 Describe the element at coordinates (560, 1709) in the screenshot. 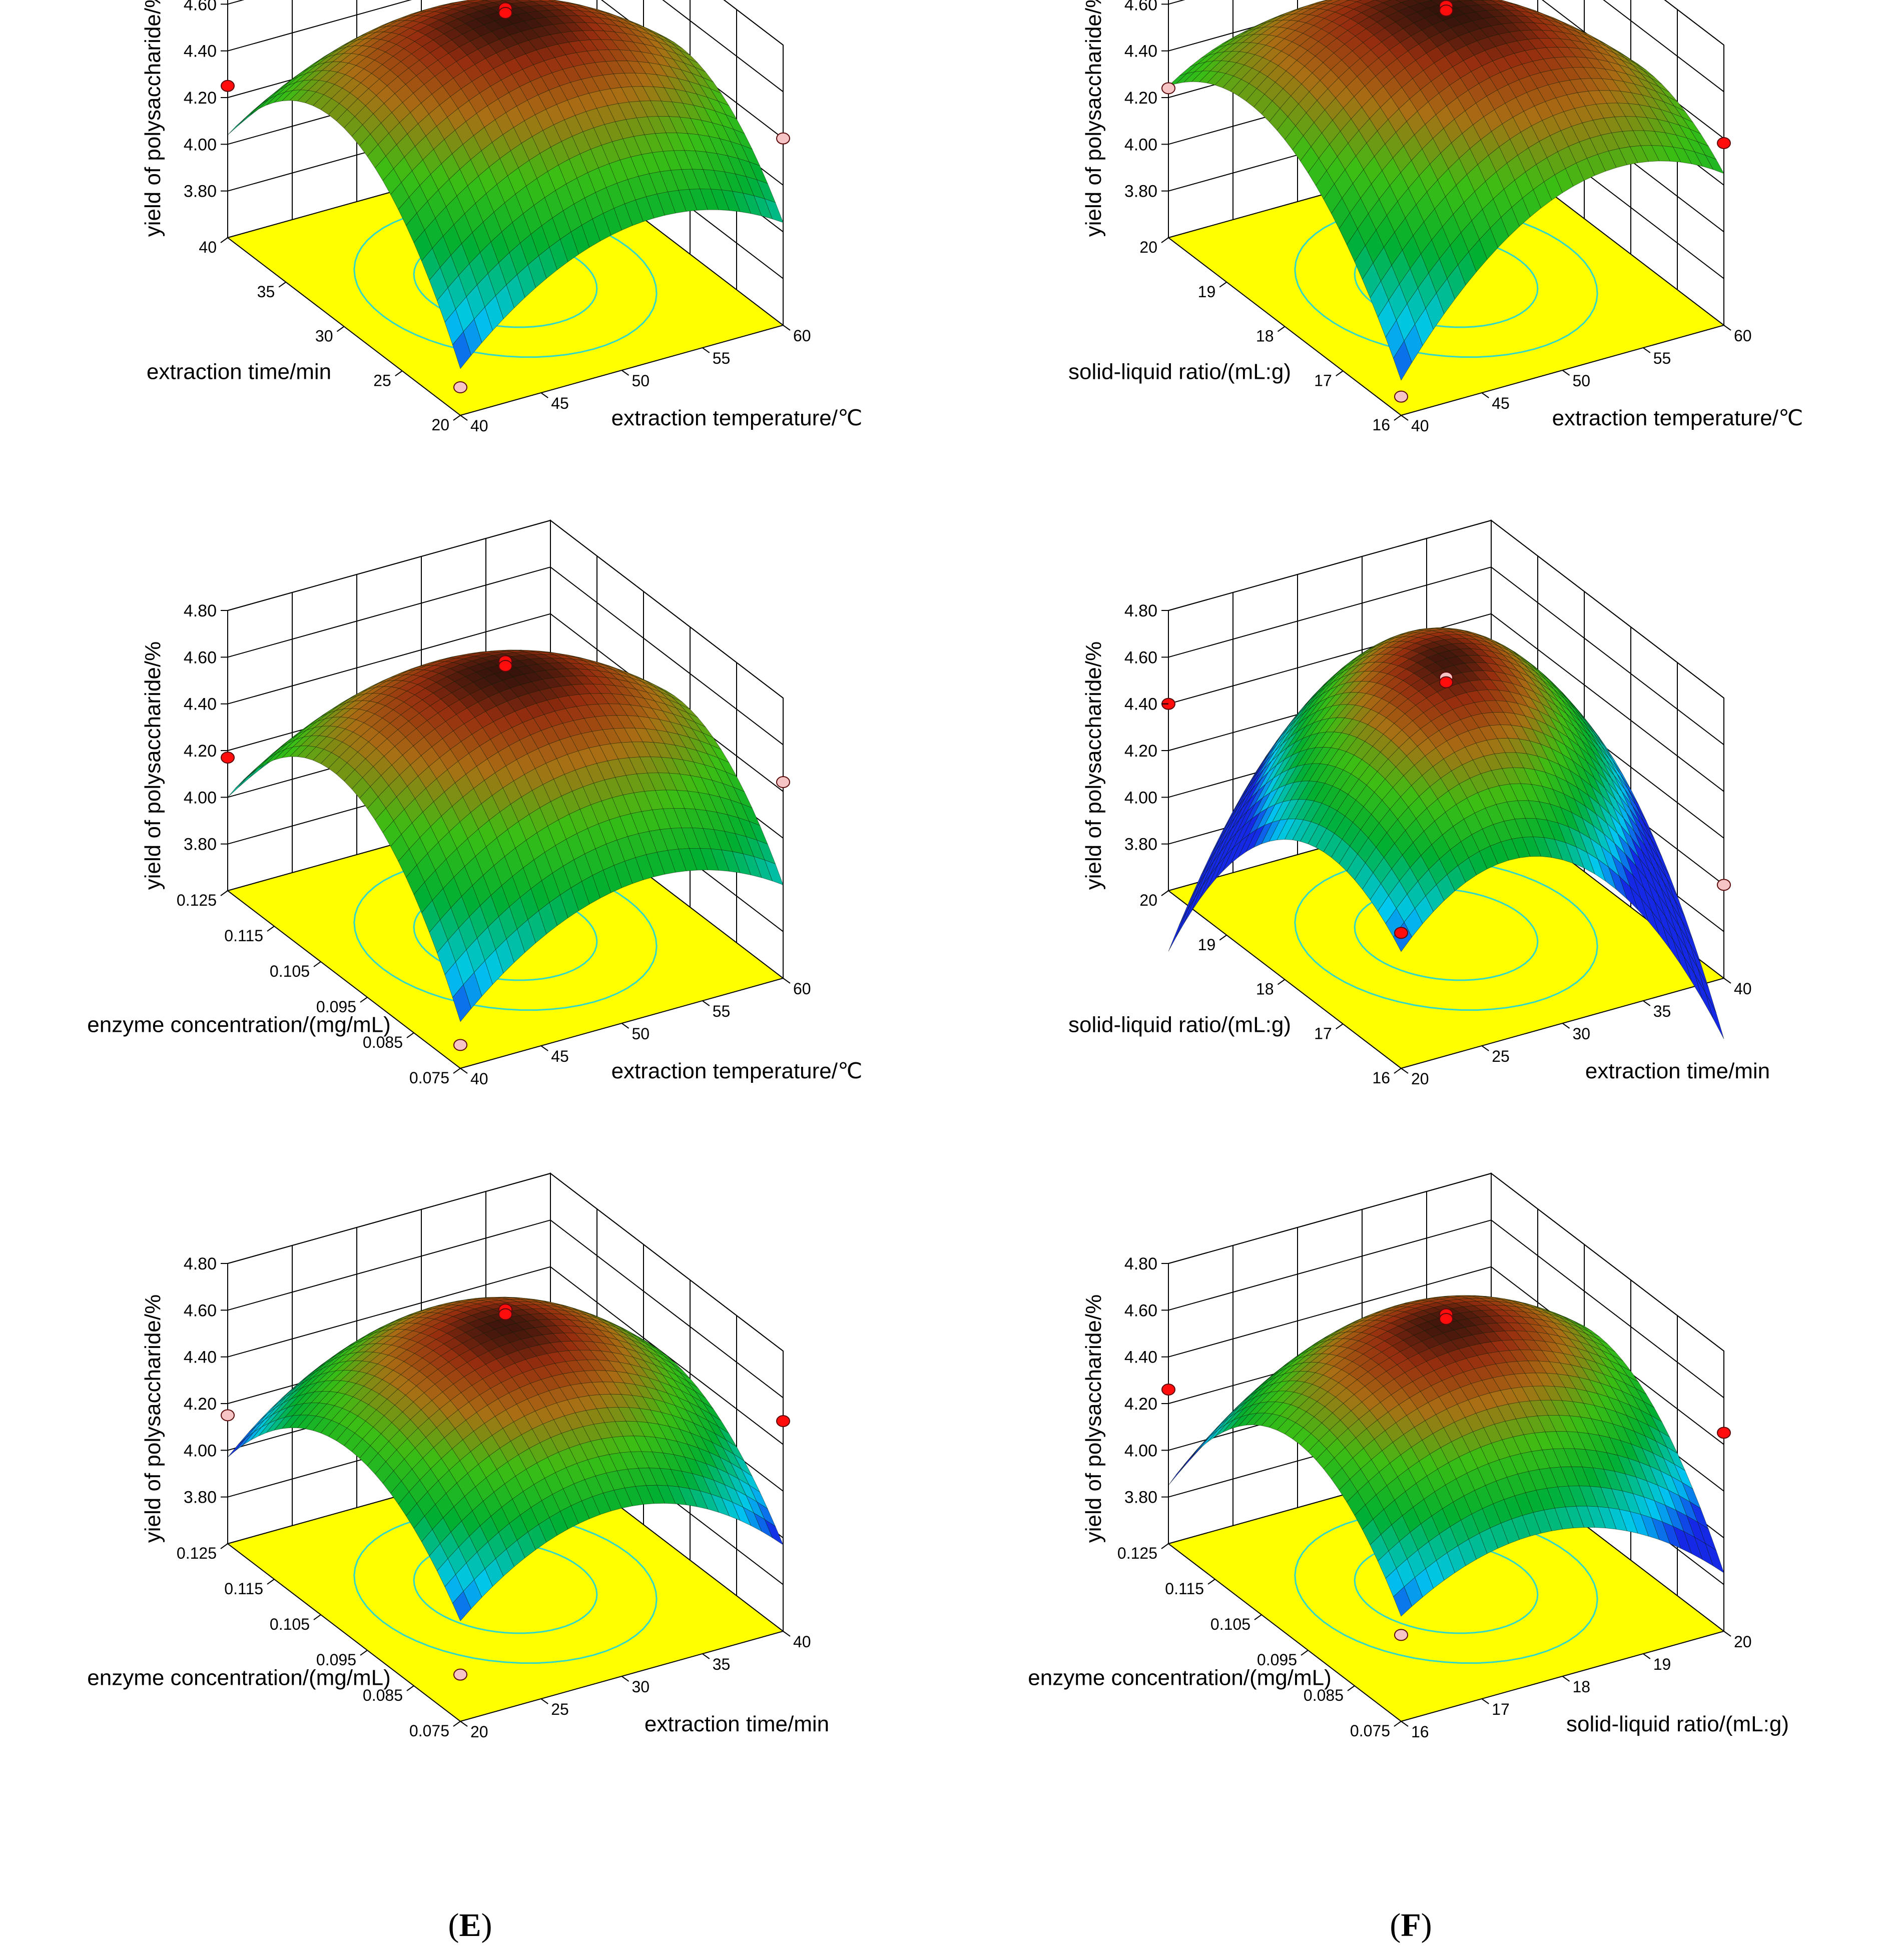

I see `right-axis-tick-label: 25` at that location.